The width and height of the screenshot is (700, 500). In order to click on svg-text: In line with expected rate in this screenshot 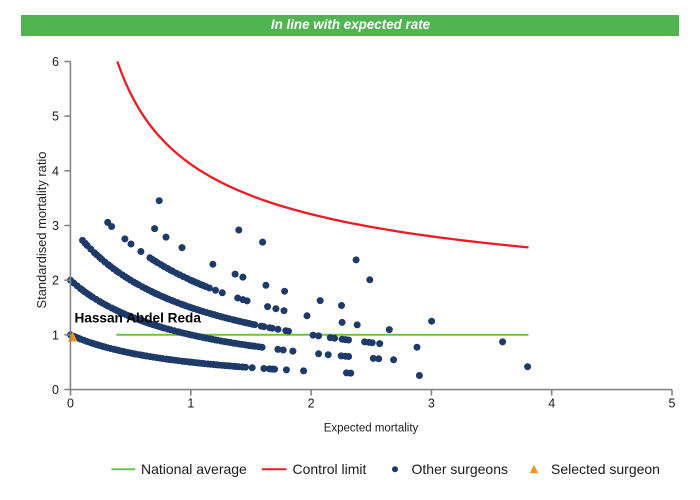, I will do `click(351, 24)`.